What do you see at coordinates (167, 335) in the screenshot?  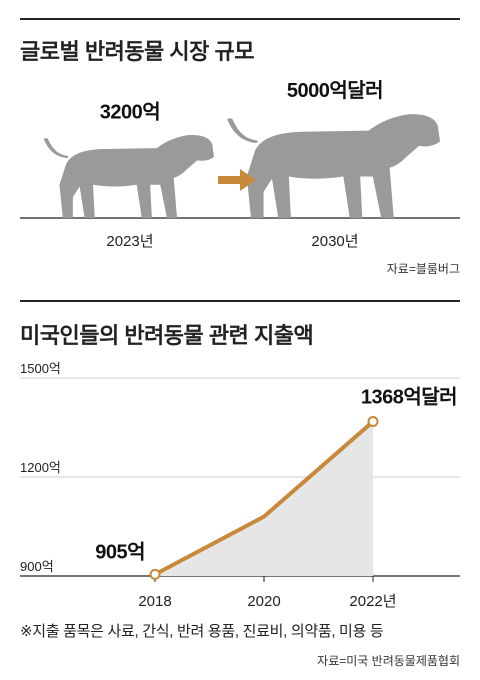 I see `spending-title: 미국인들의 반려동물 관련 지출액` at bounding box center [167, 335].